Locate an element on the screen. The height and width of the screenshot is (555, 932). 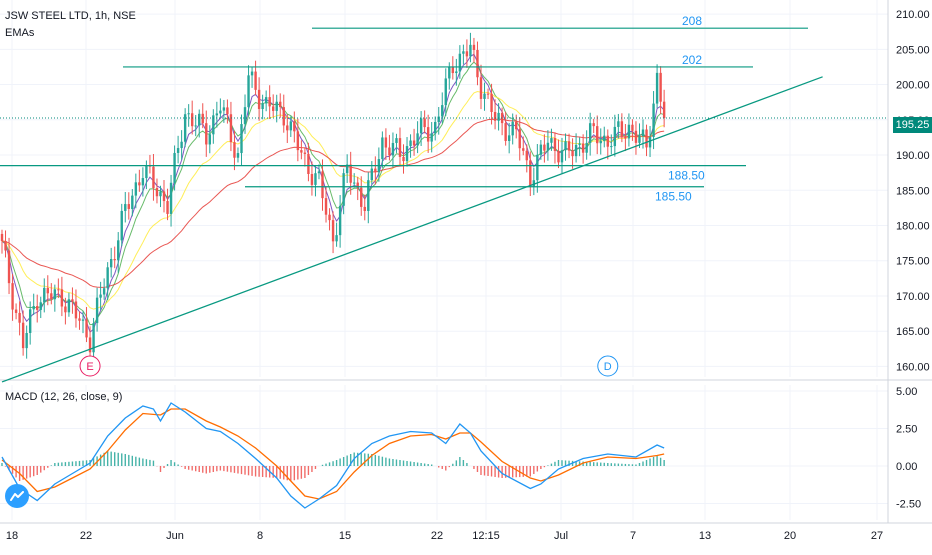
price-axis-label: 210.00 is located at coordinates (913, 15).